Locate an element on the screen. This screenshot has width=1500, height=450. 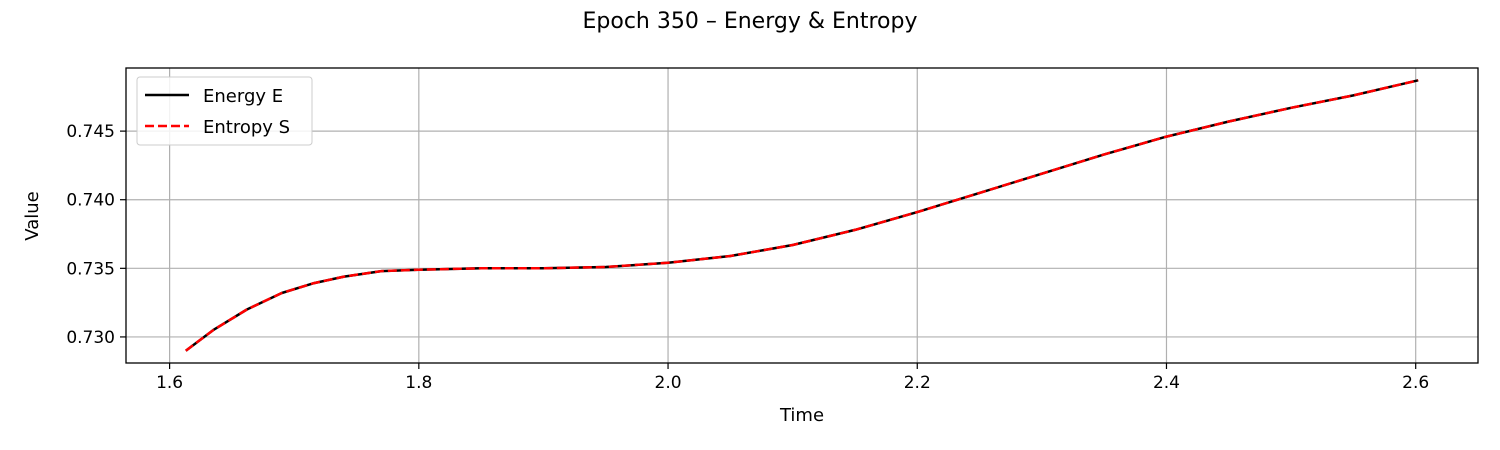
y-axis: 0.730 0.735 0.740 0.745 is located at coordinates (96, 235).